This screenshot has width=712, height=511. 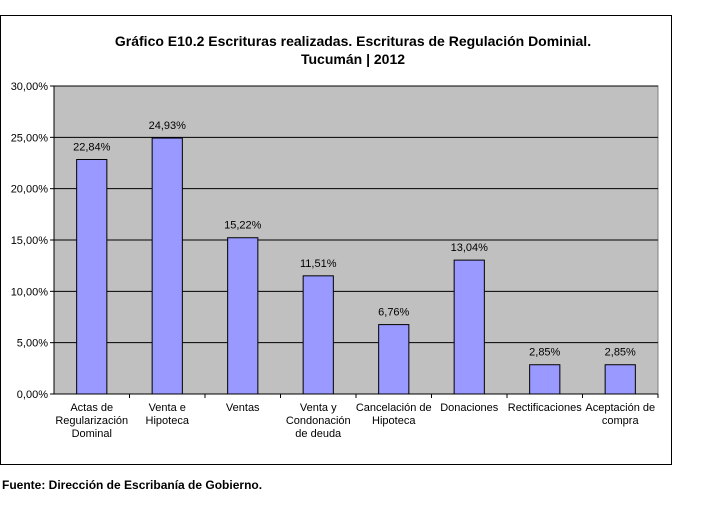 I want to click on chart-subtitle: Tucumán | 2012, so click(x=353, y=59).